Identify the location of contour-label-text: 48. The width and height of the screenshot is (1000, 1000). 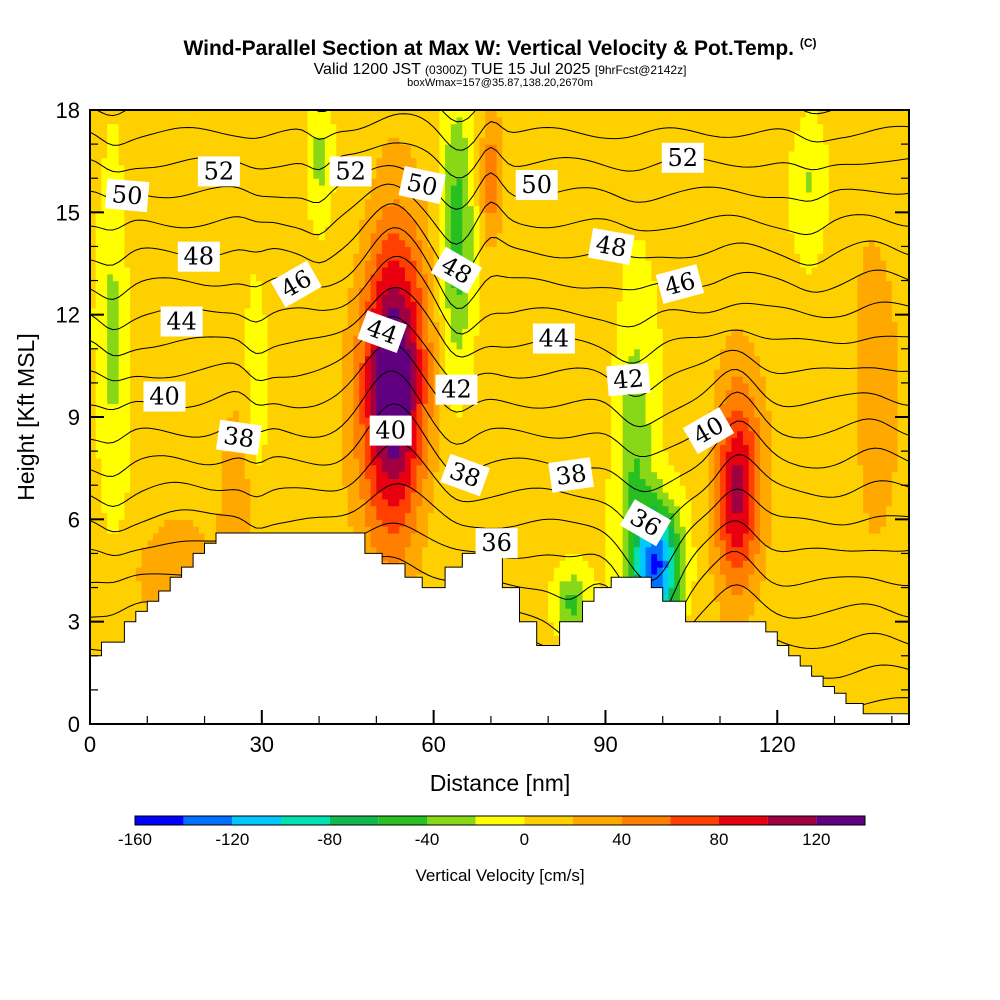
(611, 246).